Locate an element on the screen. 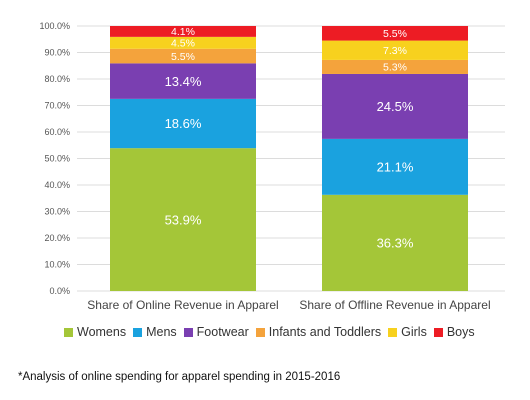 The height and width of the screenshot is (400, 530). data-label: 4.1% is located at coordinates (183, 32).